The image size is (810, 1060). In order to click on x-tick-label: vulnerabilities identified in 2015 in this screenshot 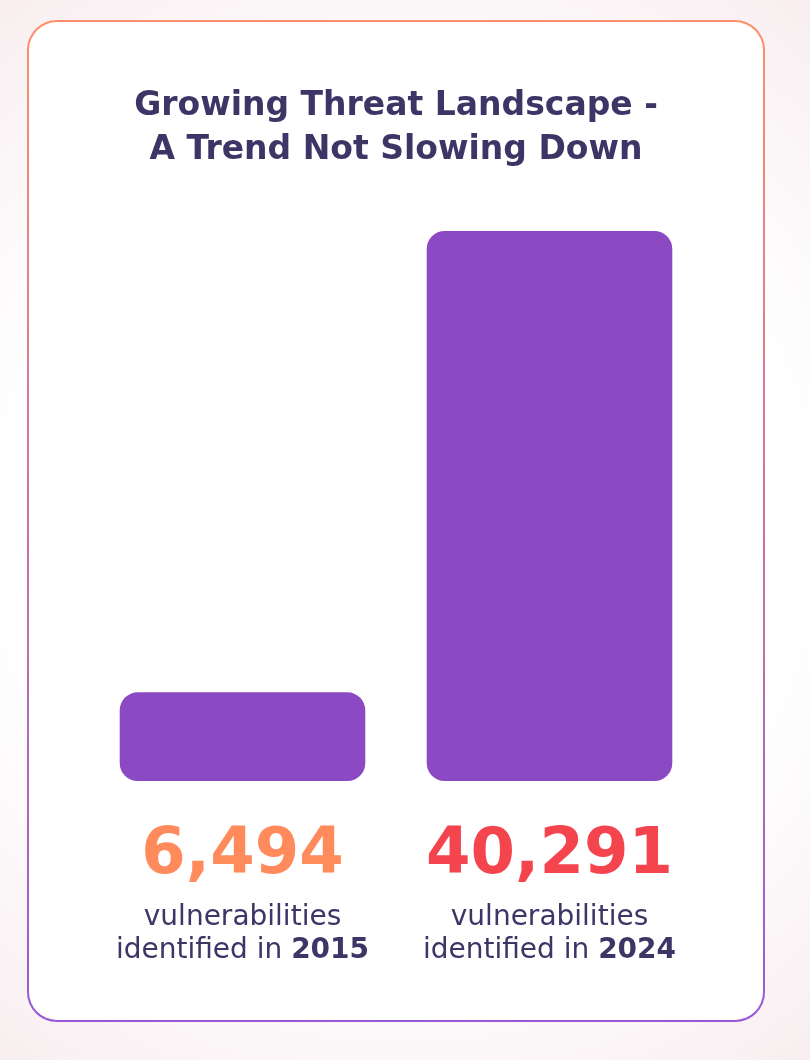, I will do `click(242, 932)`.